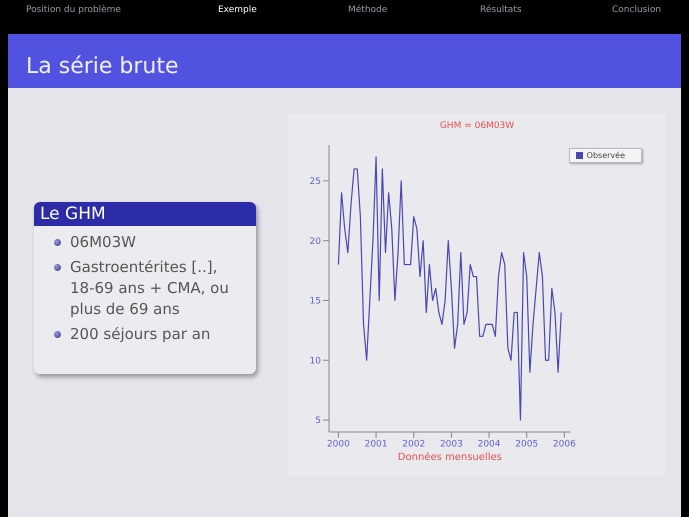  What do you see at coordinates (605, 155) in the screenshot?
I see `legend-label: Observée` at bounding box center [605, 155].